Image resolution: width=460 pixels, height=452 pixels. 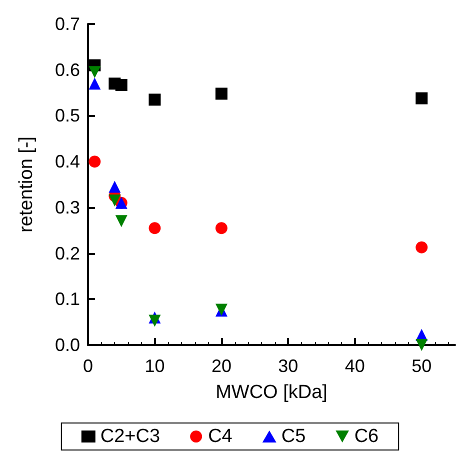 What do you see at coordinates (67, 345) in the screenshot?
I see `y-tick-label: 0.0` at bounding box center [67, 345].